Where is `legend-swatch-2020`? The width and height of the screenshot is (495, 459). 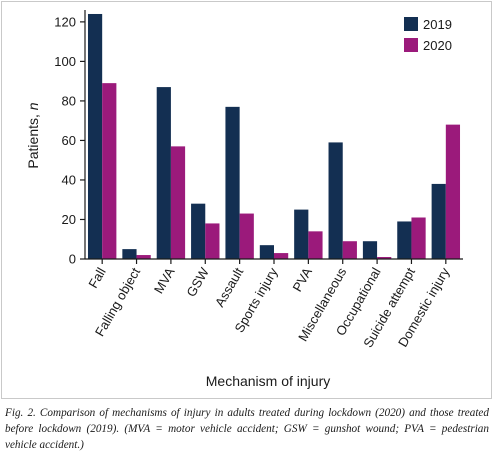 legend-swatch-2020 is located at coordinates (411, 45).